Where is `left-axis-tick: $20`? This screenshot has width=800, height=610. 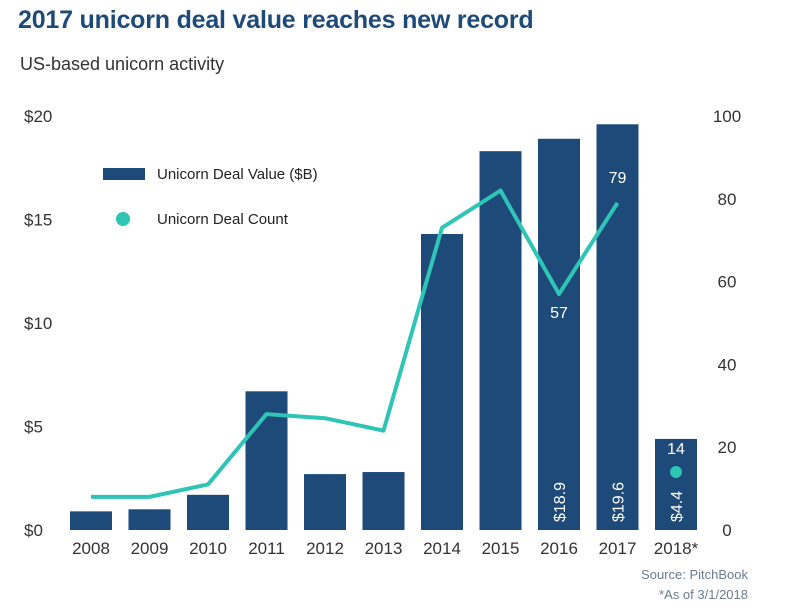
left-axis-tick: $20 is located at coordinates (38, 116).